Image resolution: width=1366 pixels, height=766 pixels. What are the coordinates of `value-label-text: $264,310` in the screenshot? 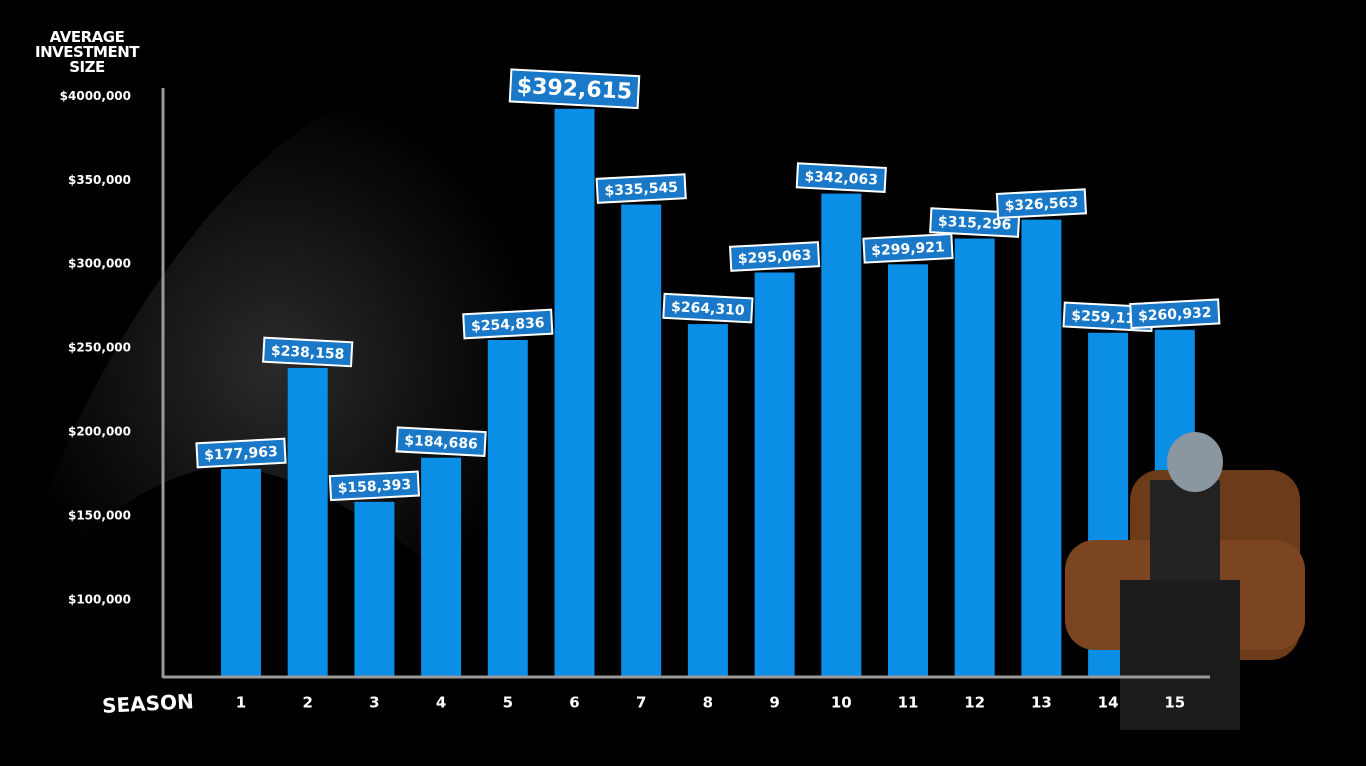 It's located at (708, 309).